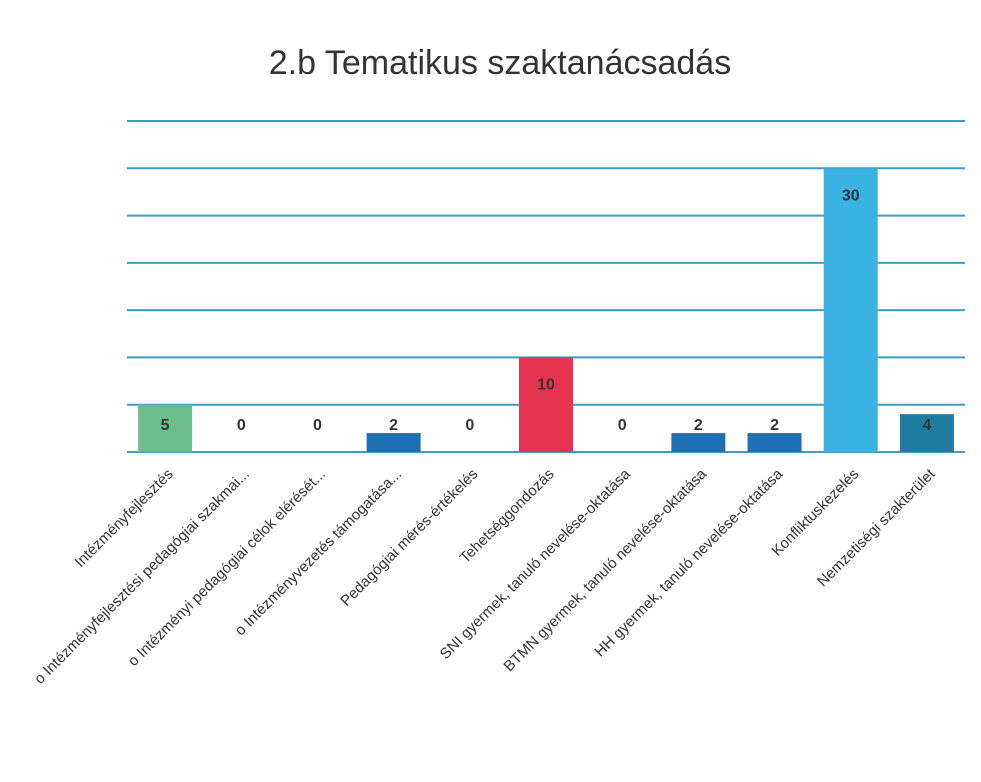  What do you see at coordinates (926, 425) in the screenshot?
I see `data-label: 4` at bounding box center [926, 425].